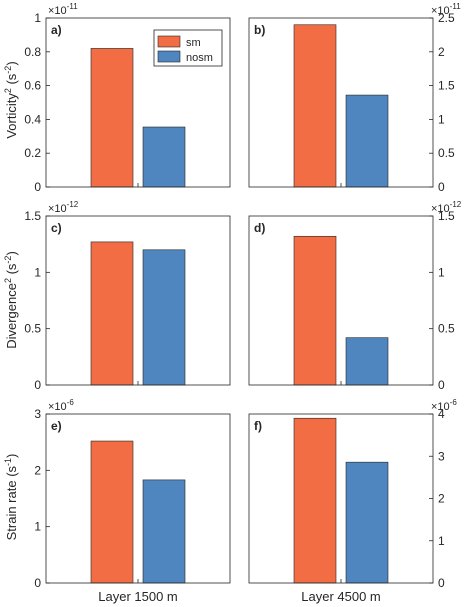  Describe the element at coordinates (199, 58) in the screenshot. I see `legend-label-nosm: nosm` at that location.